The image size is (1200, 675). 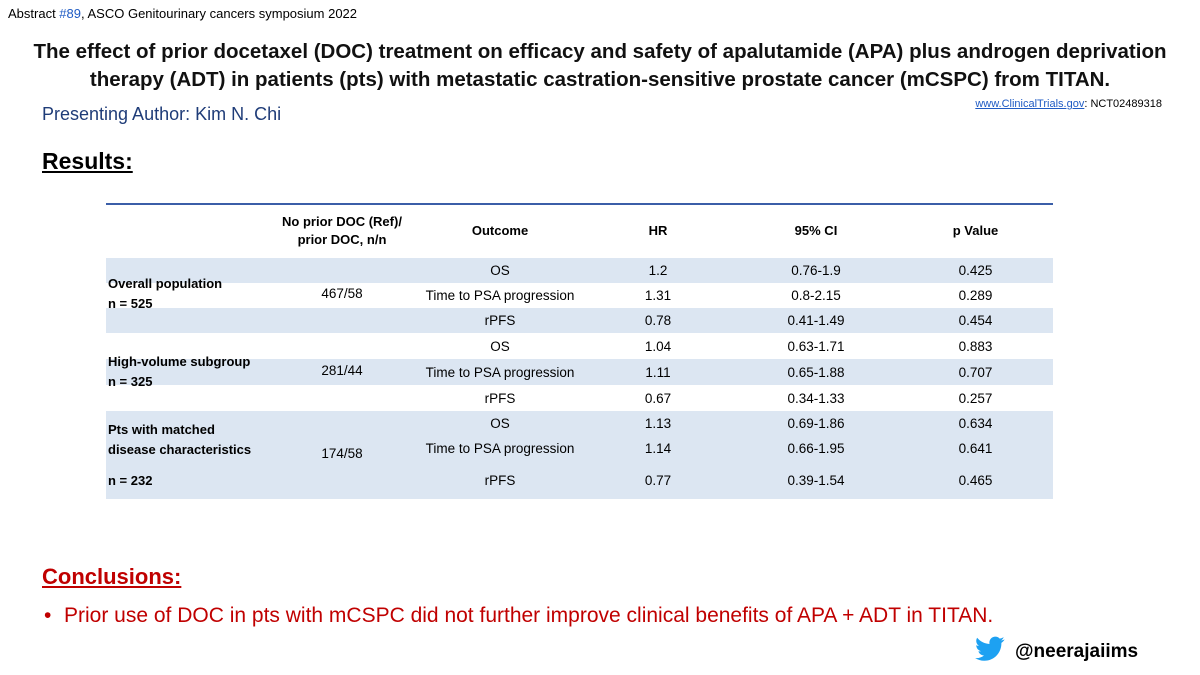 I want to click on hr-cell: 0.67, so click(x=658, y=398).